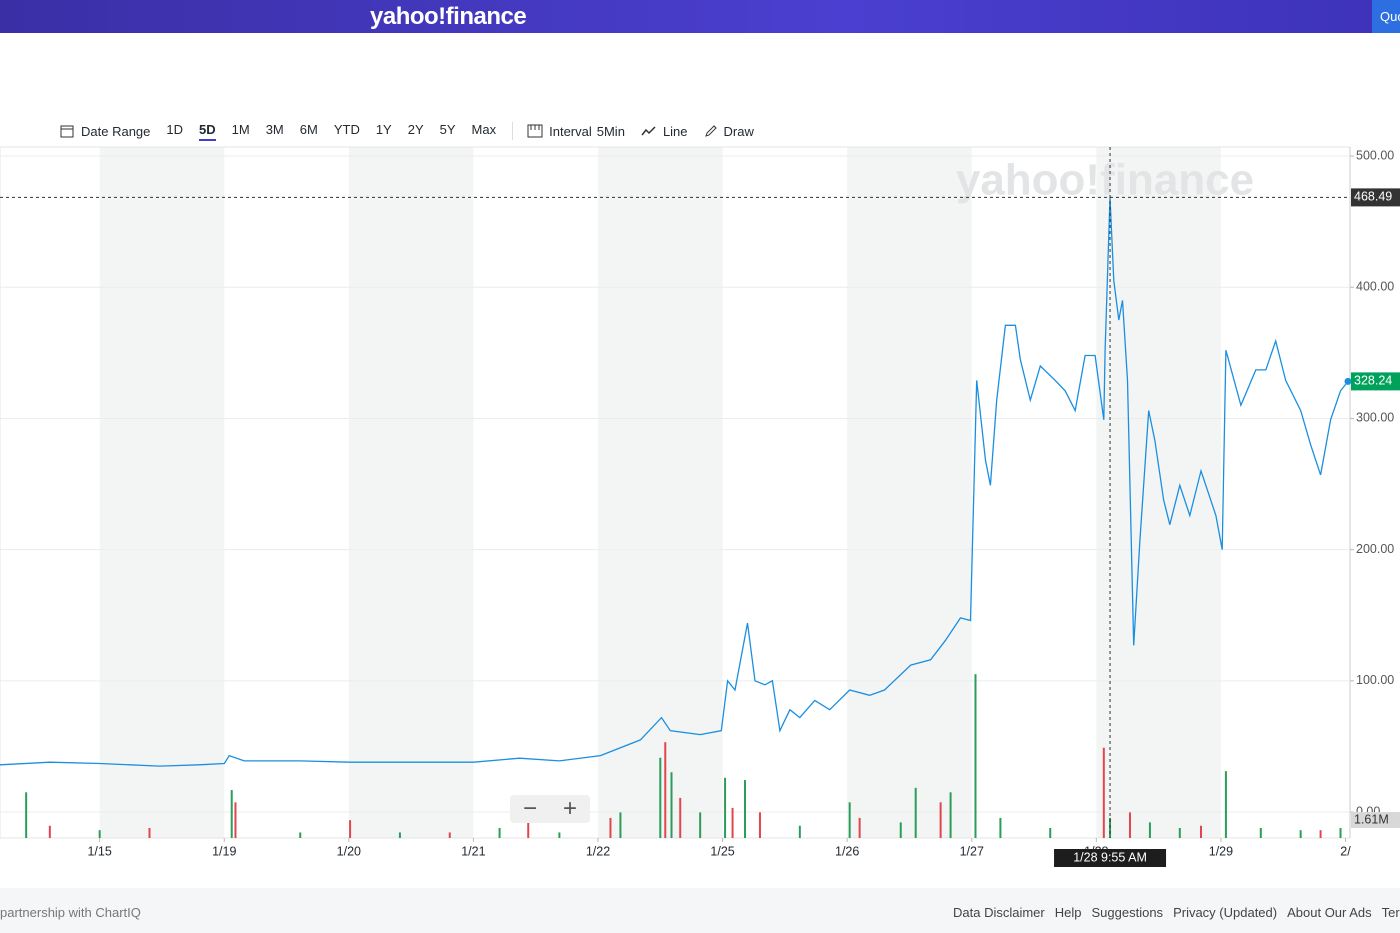 The width and height of the screenshot is (1400, 933). Describe the element at coordinates (1390, 912) in the screenshot. I see `footer-link: Terms` at that location.